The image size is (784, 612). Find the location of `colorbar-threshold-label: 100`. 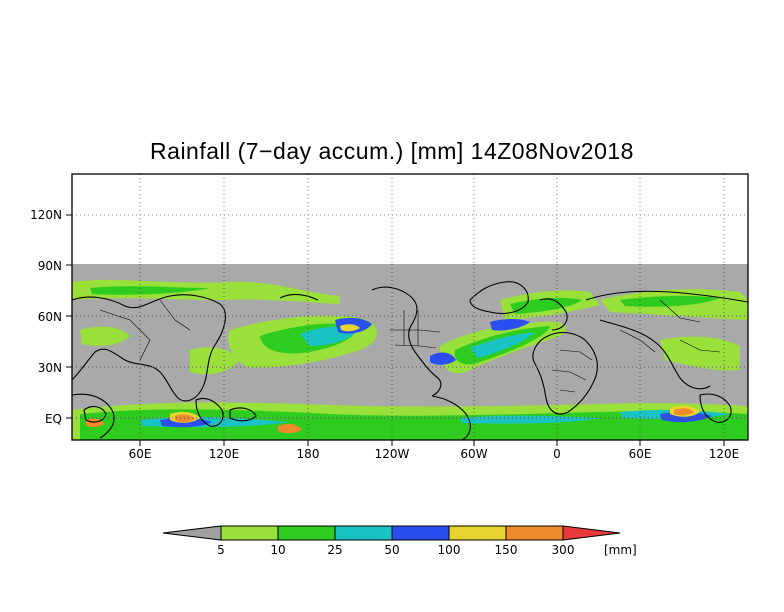

colorbar-threshold-label: 100 is located at coordinates (449, 550).